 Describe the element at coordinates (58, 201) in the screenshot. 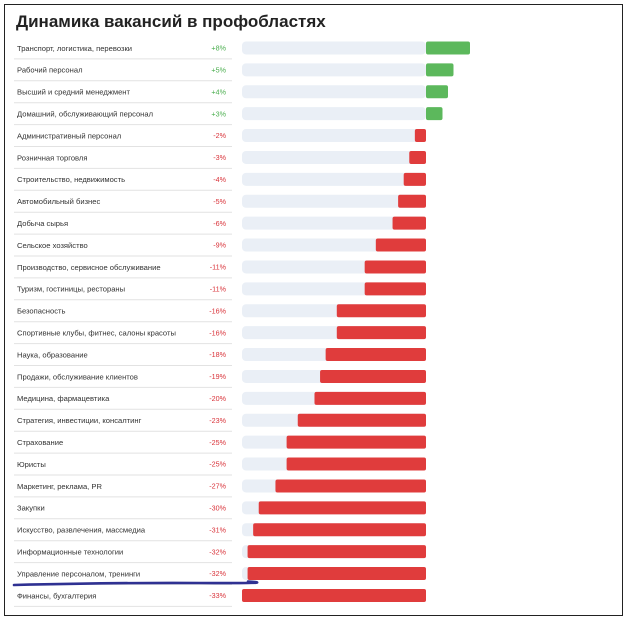

I see `category-label: Автомобильный бизнес` at that location.